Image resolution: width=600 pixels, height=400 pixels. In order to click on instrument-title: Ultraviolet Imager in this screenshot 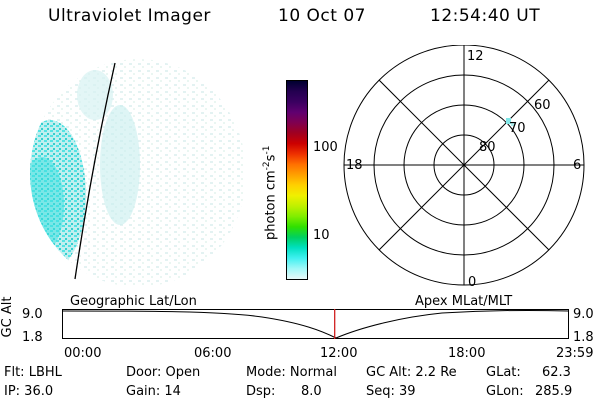, I will do `click(129, 16)`.